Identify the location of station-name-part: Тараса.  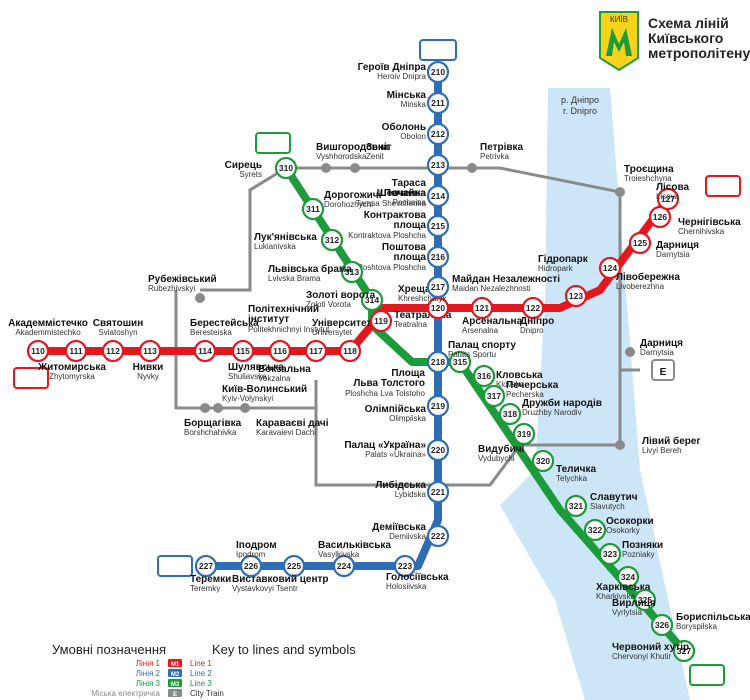
(409, 183).